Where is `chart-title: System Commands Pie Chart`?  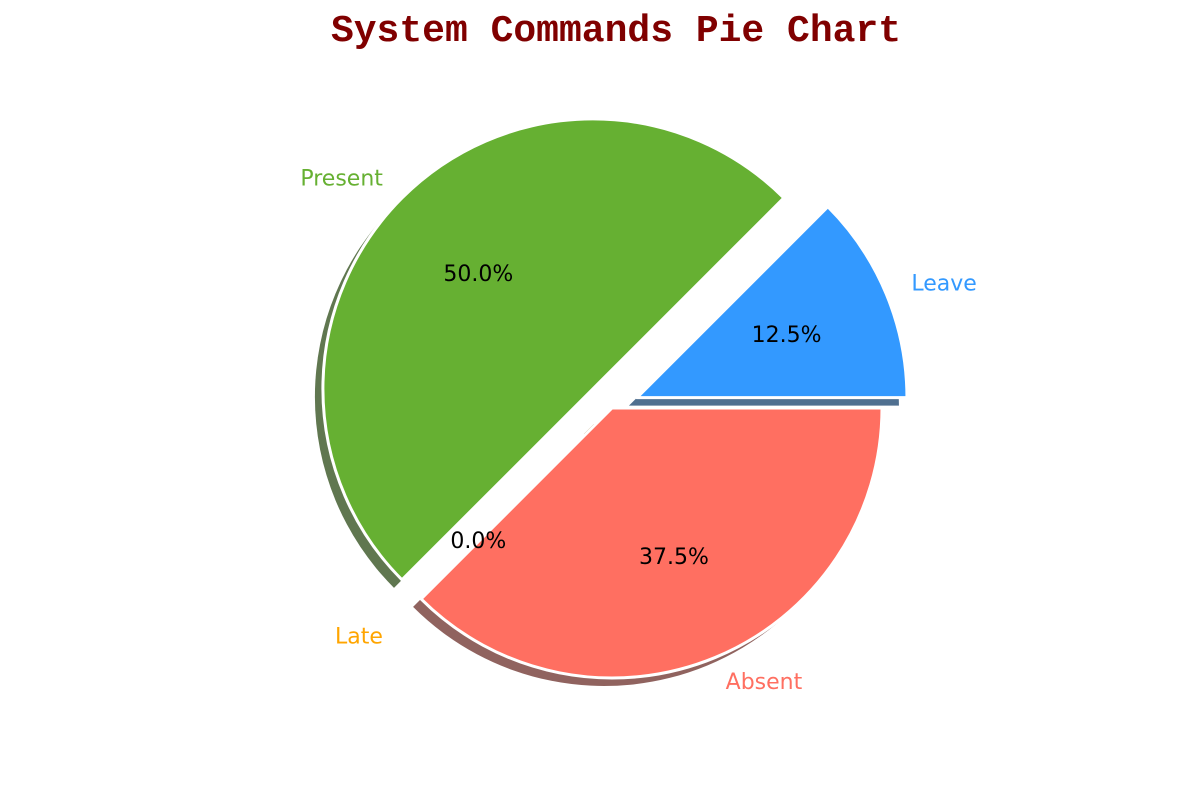 chart-title: System Commands Pie Chart is located at coordinates (616, 31).